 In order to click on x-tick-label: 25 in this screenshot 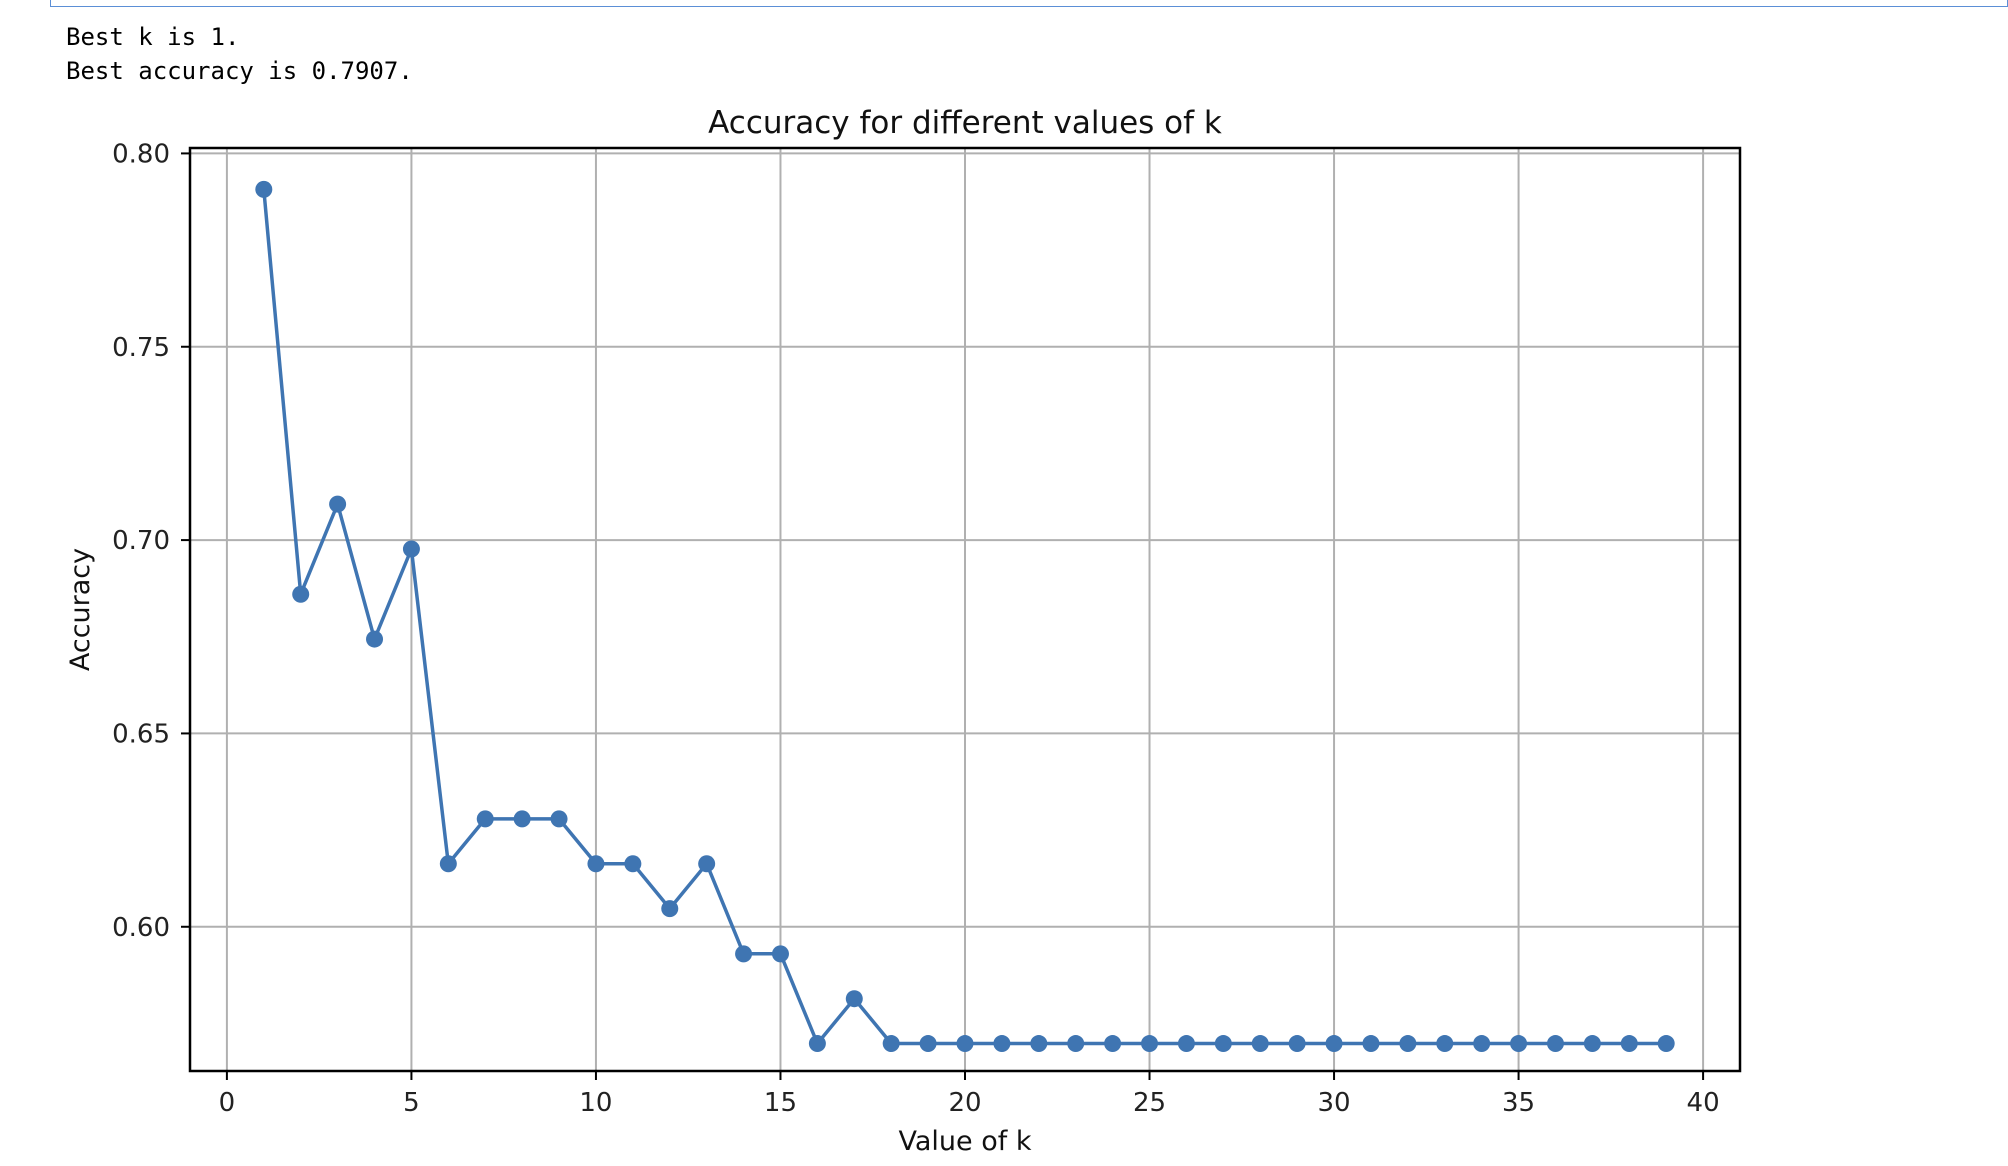, I will do `click(1149, 1103)`.